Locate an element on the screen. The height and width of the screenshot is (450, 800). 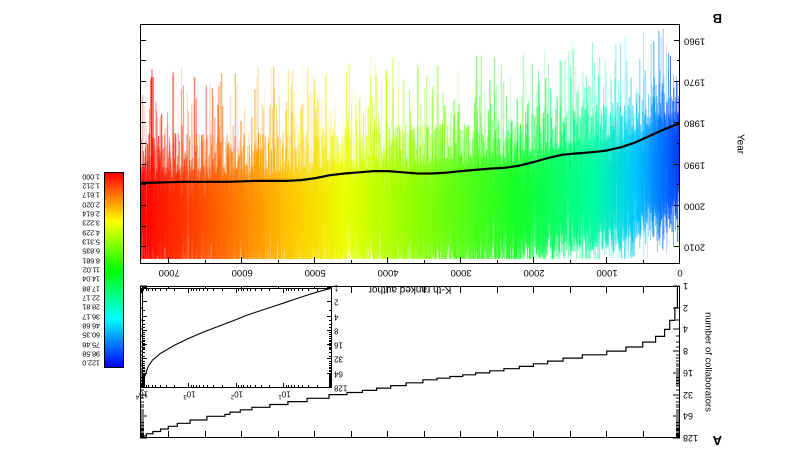
inset-xtick-label: 102 is located at coordinates (237, 394).